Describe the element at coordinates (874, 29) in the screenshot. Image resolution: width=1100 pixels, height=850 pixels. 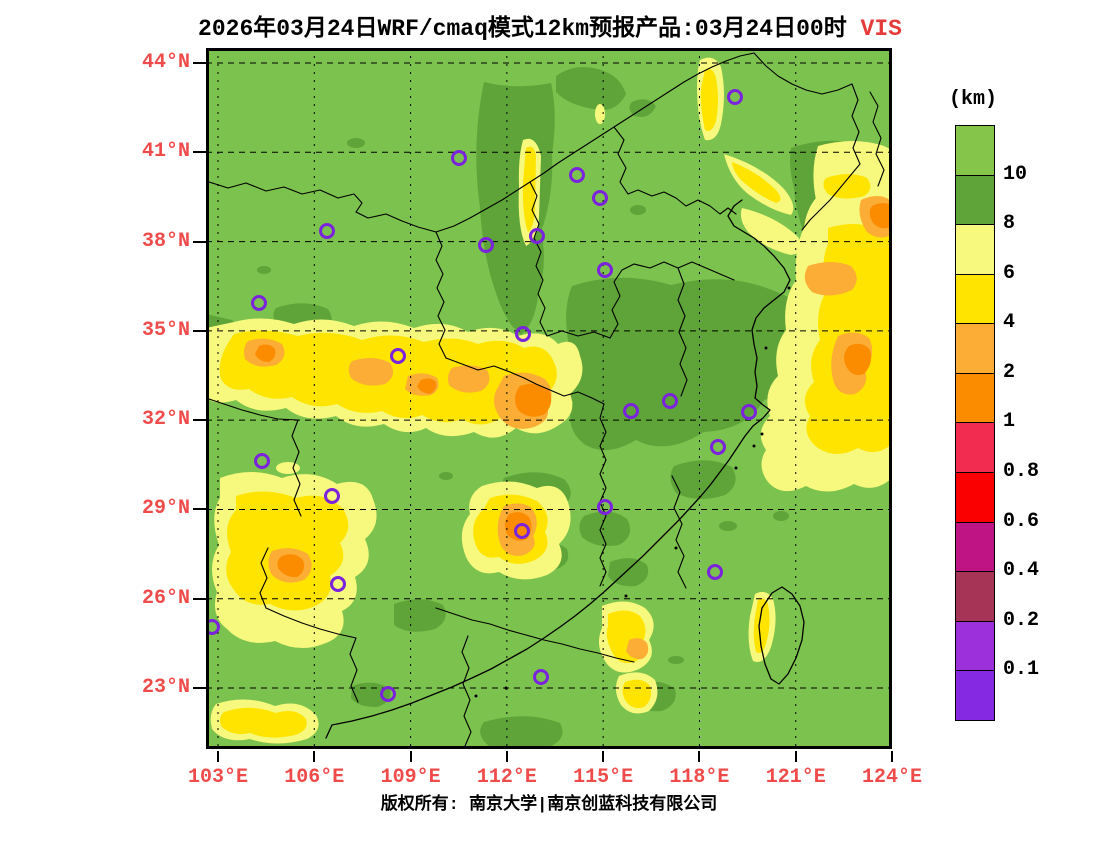
I see `plot-title-variable: VIS` at that location.